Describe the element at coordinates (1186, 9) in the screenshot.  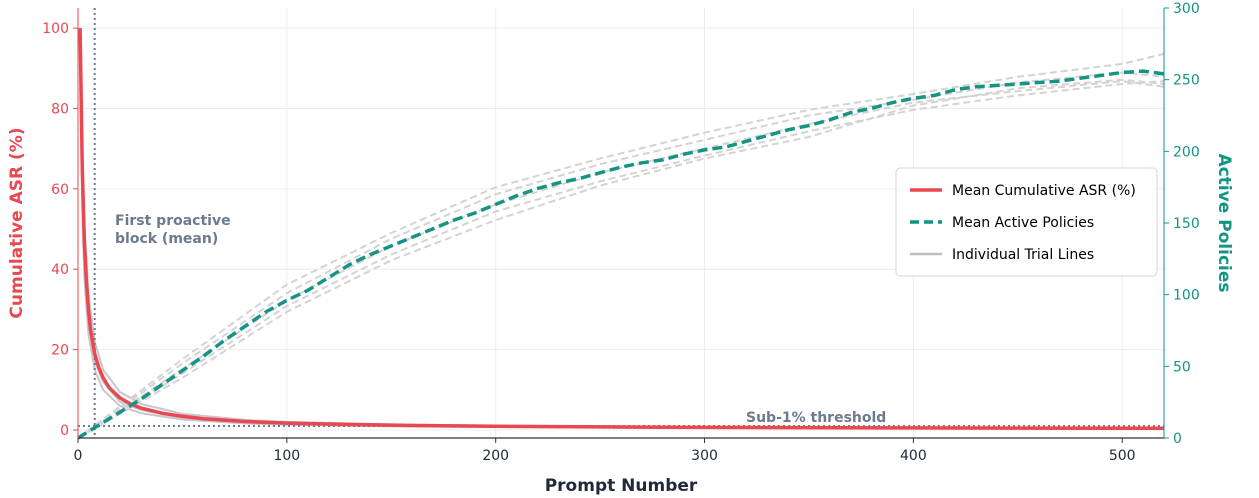
I see `y-right-tick-label: 300` at that location.